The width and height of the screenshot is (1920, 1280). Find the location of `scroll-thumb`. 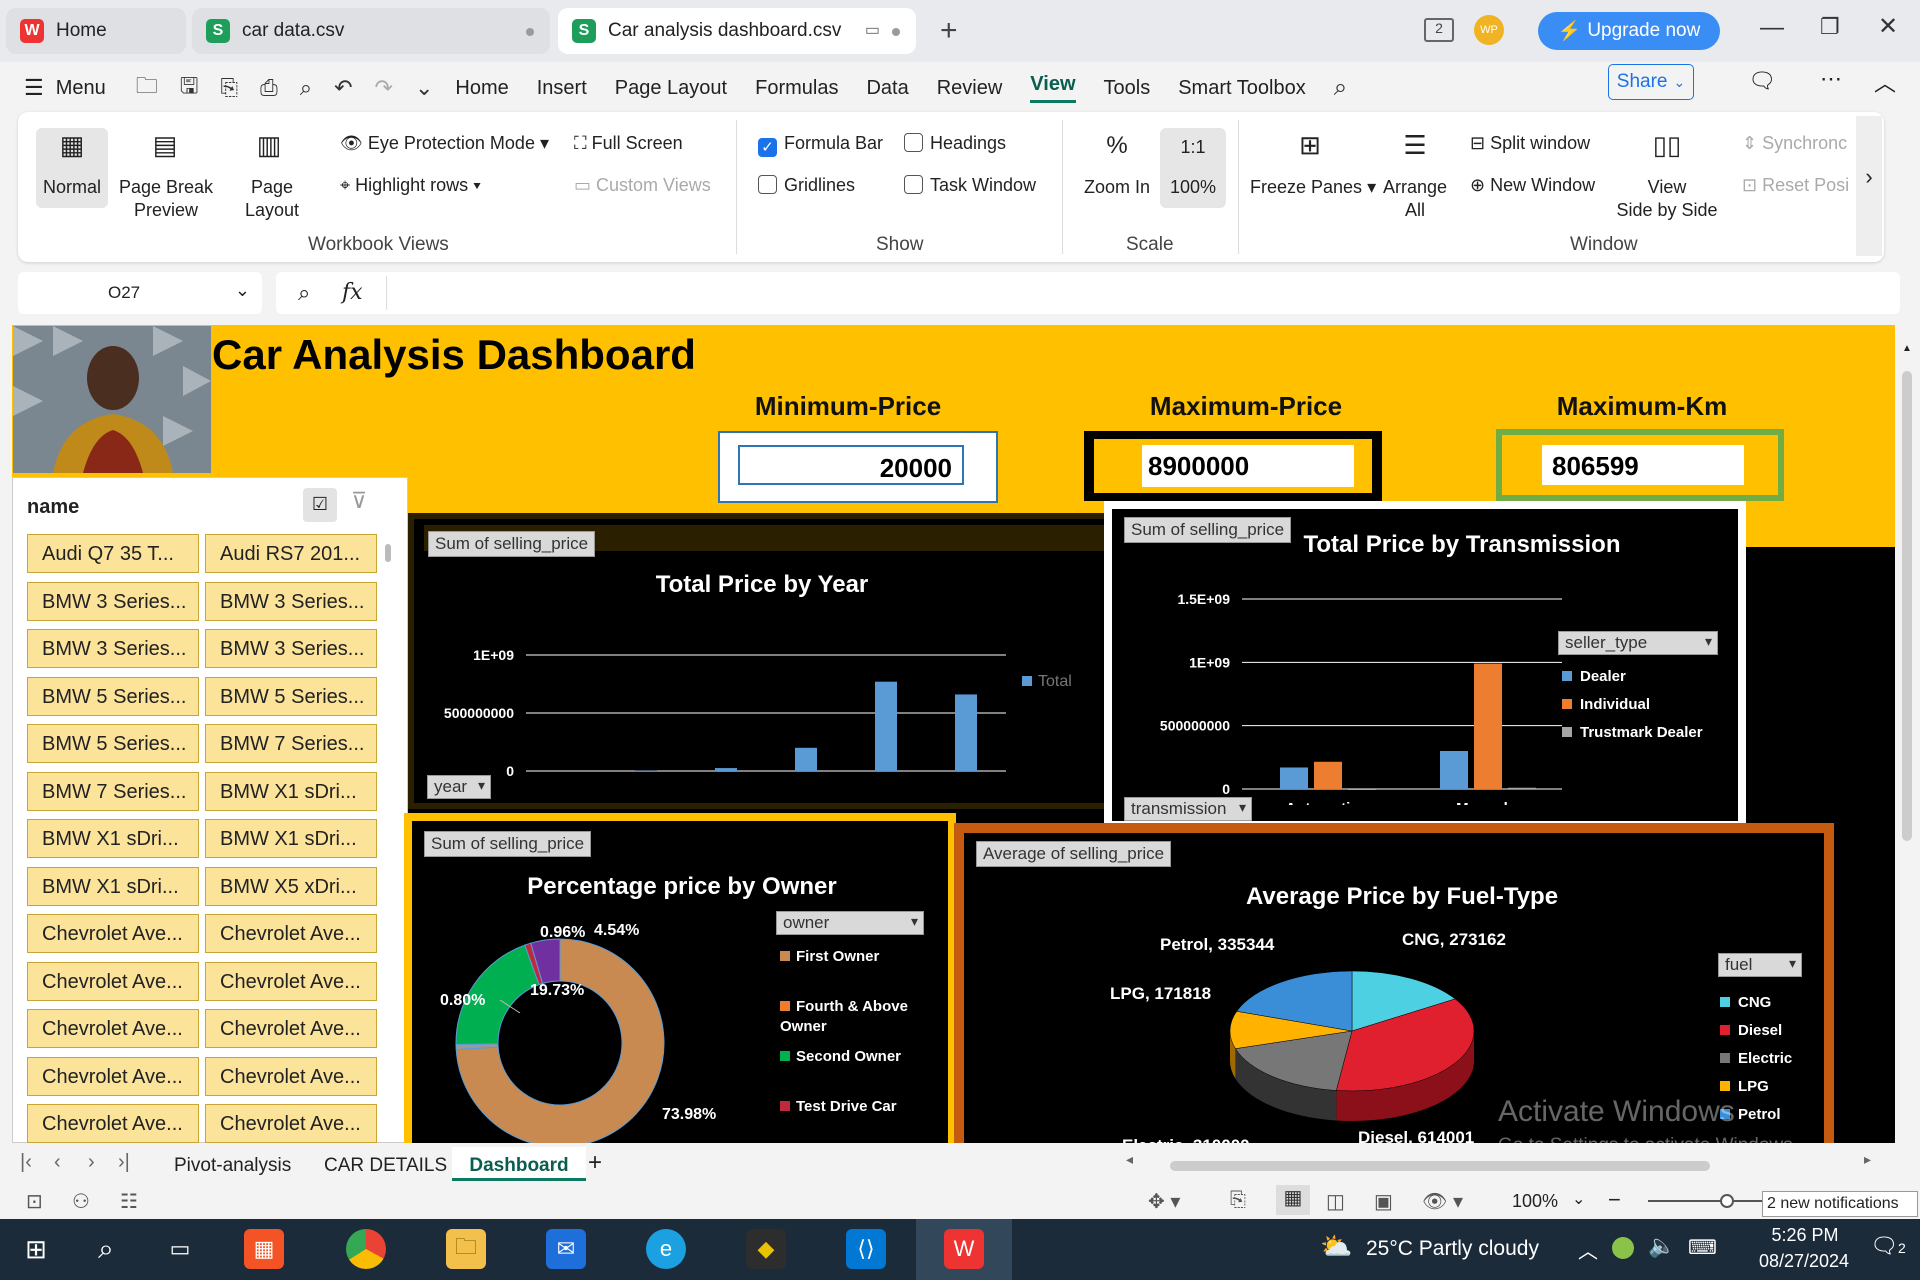

scroll-thumb is located at coordinates (1907, 606).